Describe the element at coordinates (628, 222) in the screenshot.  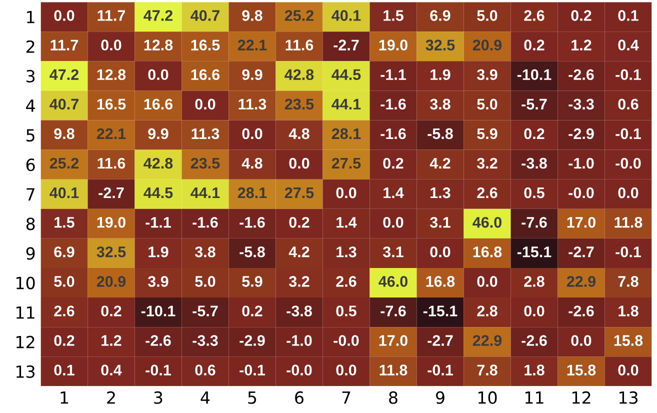
I see `data-label: 11.8` at that location.